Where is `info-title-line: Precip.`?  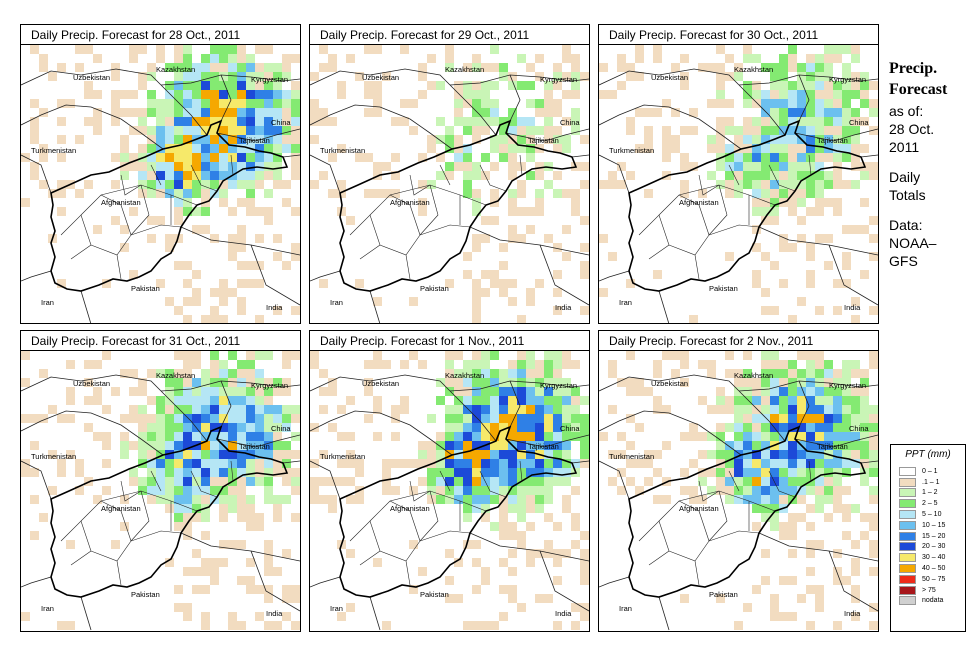
info-title-line: Precip. is located at coordinates (913, 68).